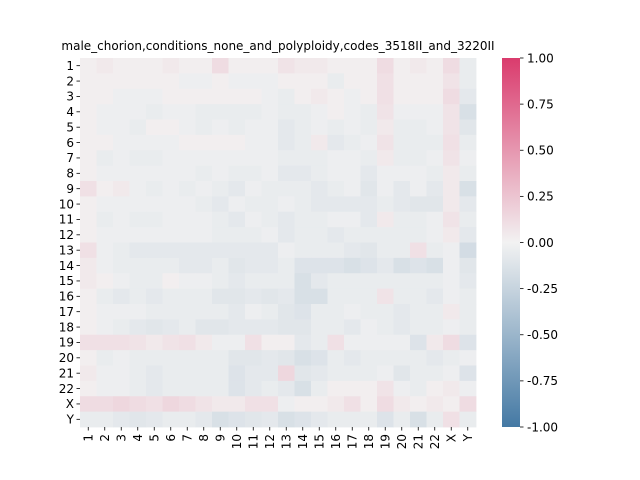 The width and height of the screenshot is (640, 480). What do you see at coordinates (105, 438) in the screenshot?
I see `x-tick-label: 2` at bounding box center [105, 438].